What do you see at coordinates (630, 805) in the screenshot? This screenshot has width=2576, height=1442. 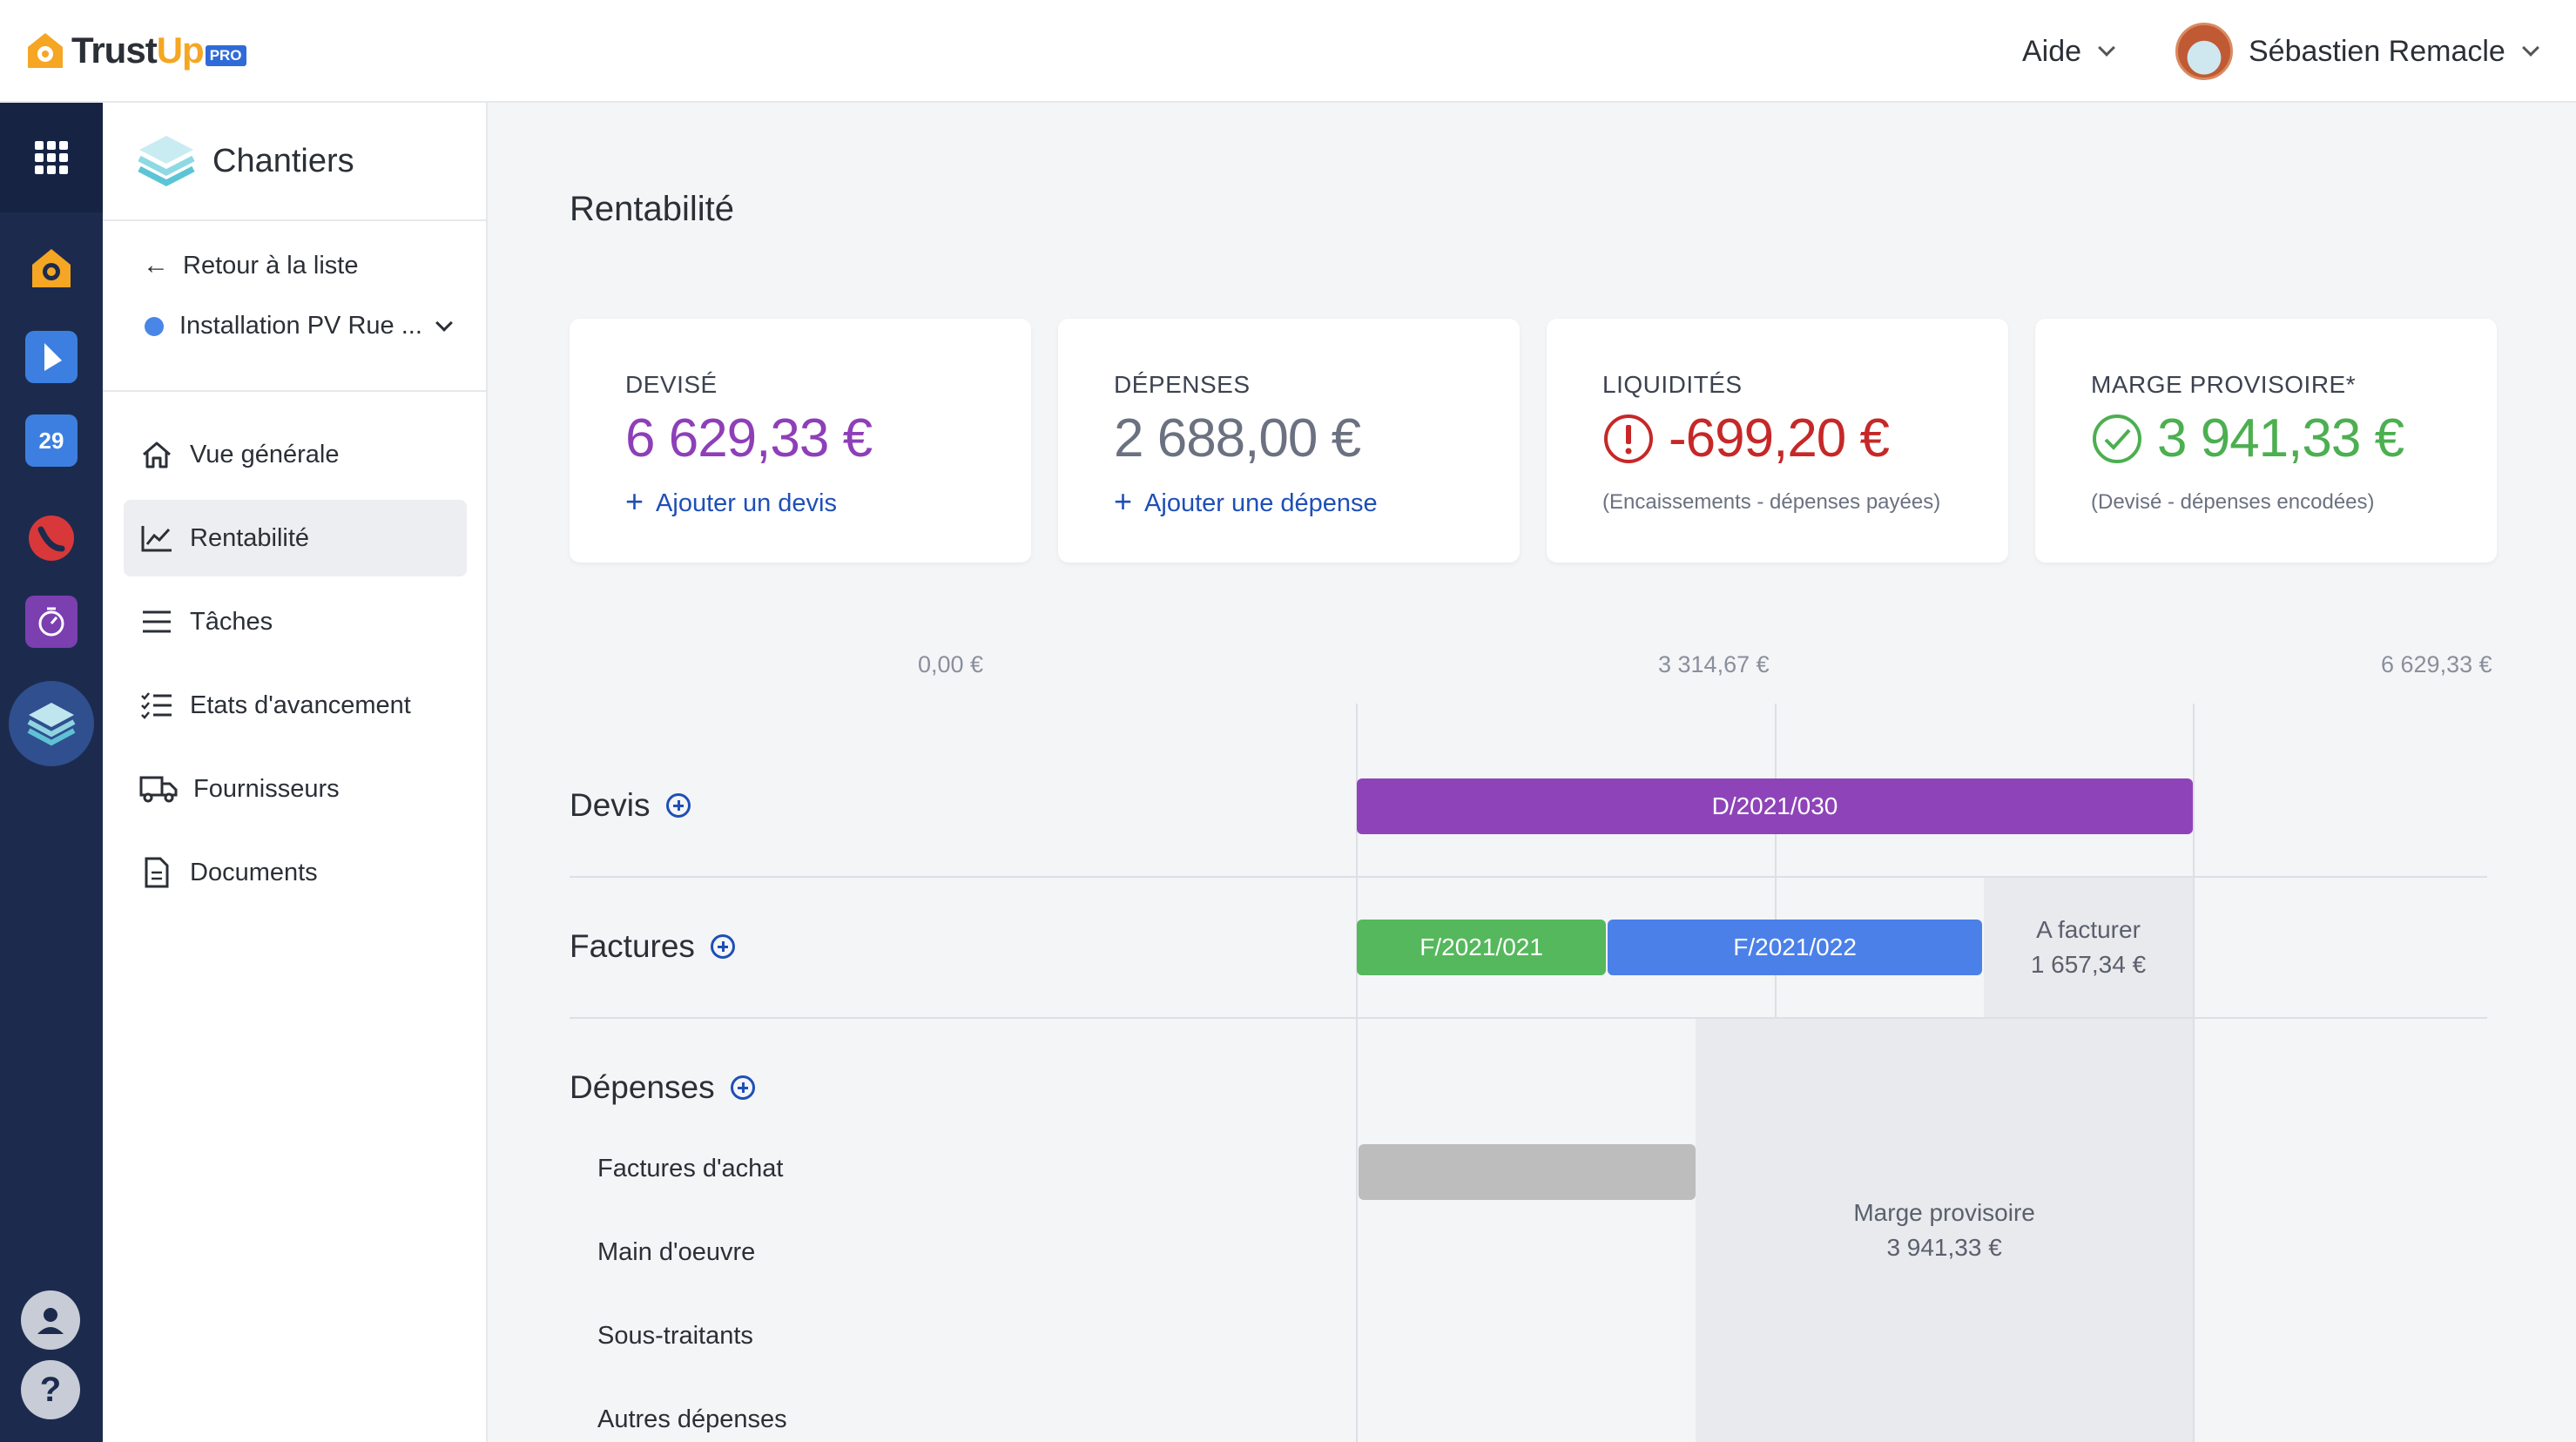 I see `row-title-quotes: Devis` at bounding box center [630, 805].